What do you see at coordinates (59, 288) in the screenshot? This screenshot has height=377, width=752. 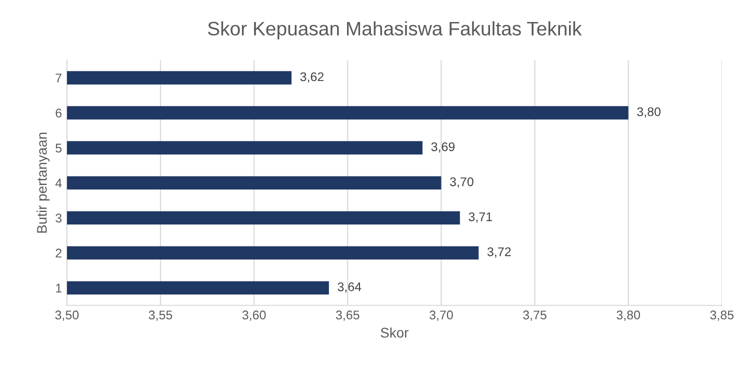 I see `y-tick-label: 1` at bounding box center [59, 288].